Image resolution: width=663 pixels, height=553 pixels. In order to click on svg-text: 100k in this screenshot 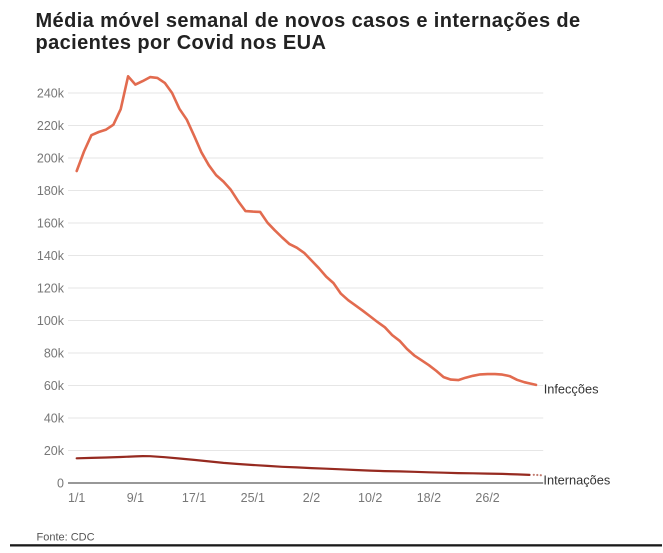, I will do `click(51, 321)`.